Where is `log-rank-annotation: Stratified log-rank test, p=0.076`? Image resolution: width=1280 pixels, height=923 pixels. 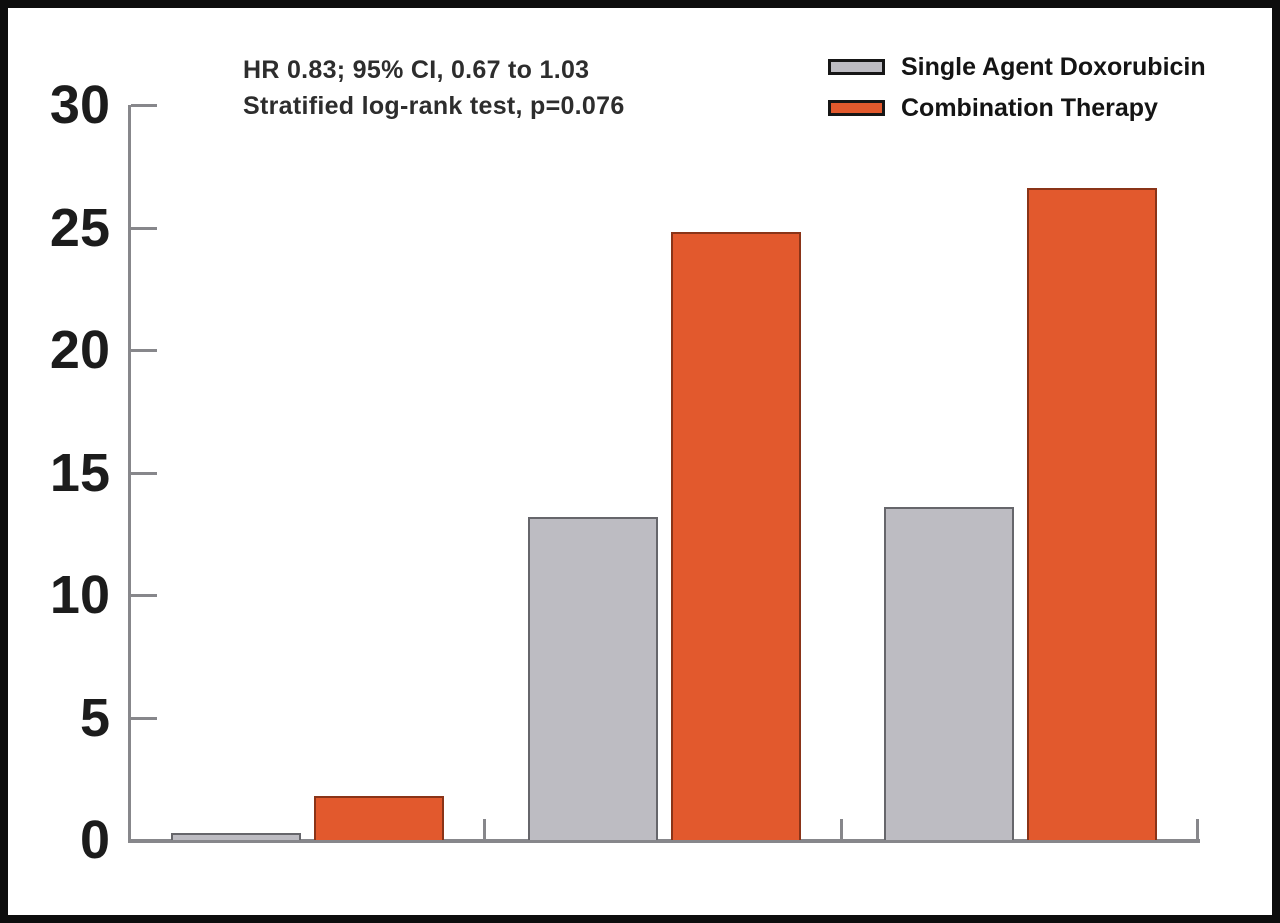 log-rank-annotation: Stratified log-rank test, p=0.076 is located at coordinates (434, 106).